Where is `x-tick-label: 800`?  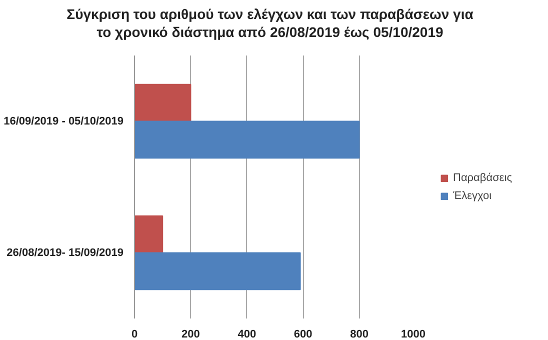 x-tick-label: 800 is located at coordinates (359, 334).